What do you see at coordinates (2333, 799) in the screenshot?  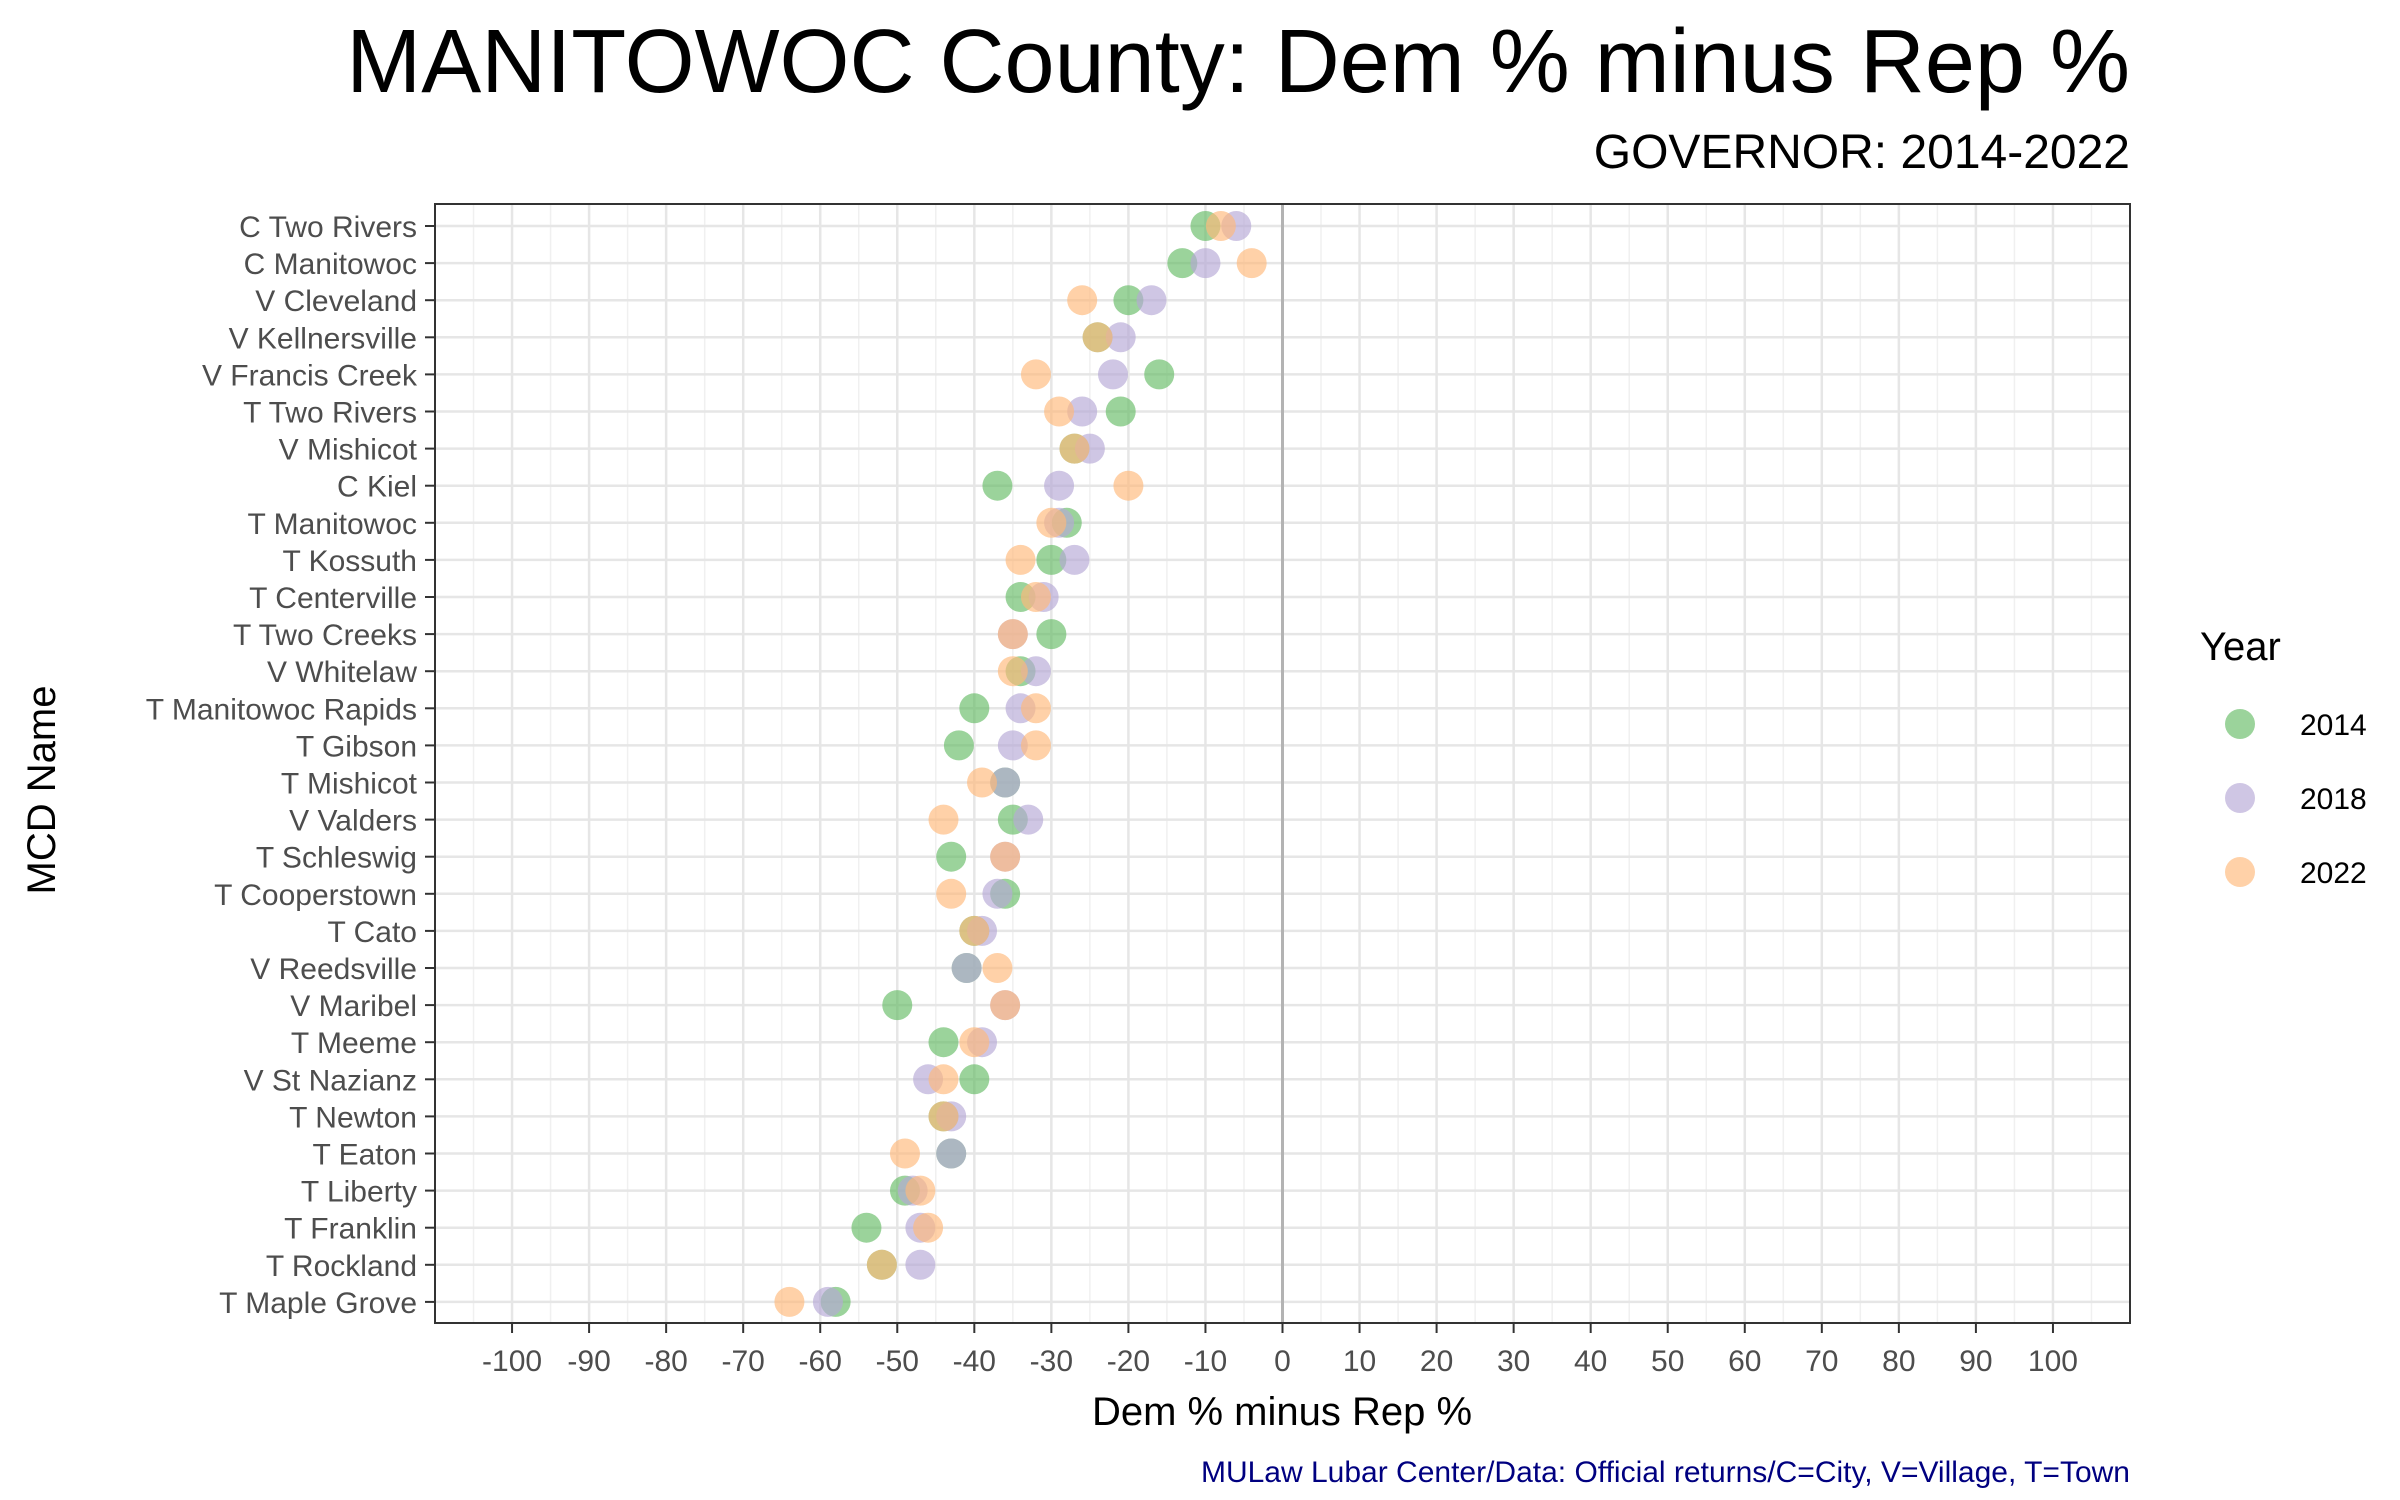 I see `legend-label-2018: 2018` at bounding box center [2333, 799].